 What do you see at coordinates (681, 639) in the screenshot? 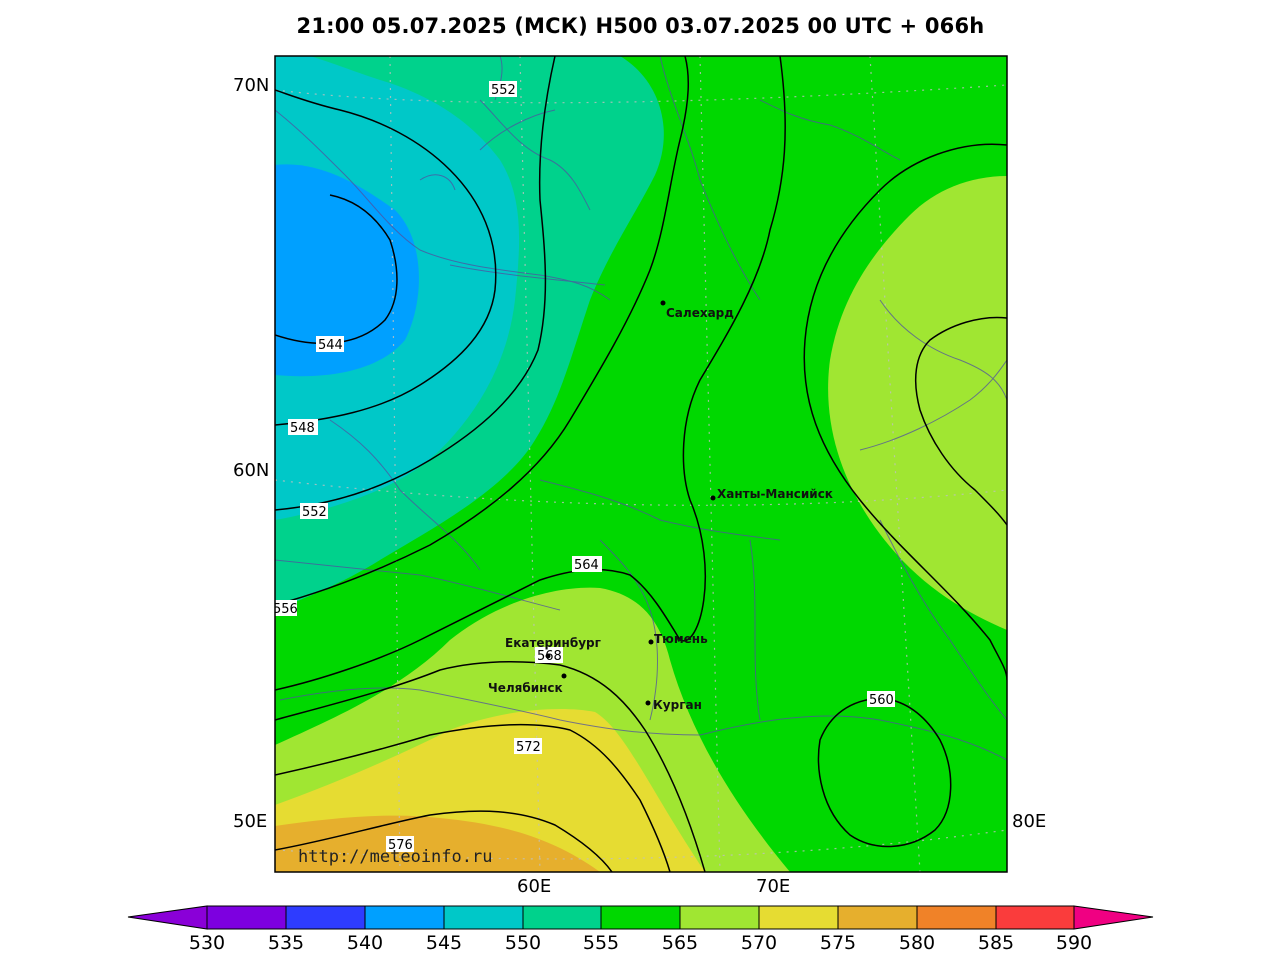
I see `city-label: Тюмень` at bounding box center [681, 639].